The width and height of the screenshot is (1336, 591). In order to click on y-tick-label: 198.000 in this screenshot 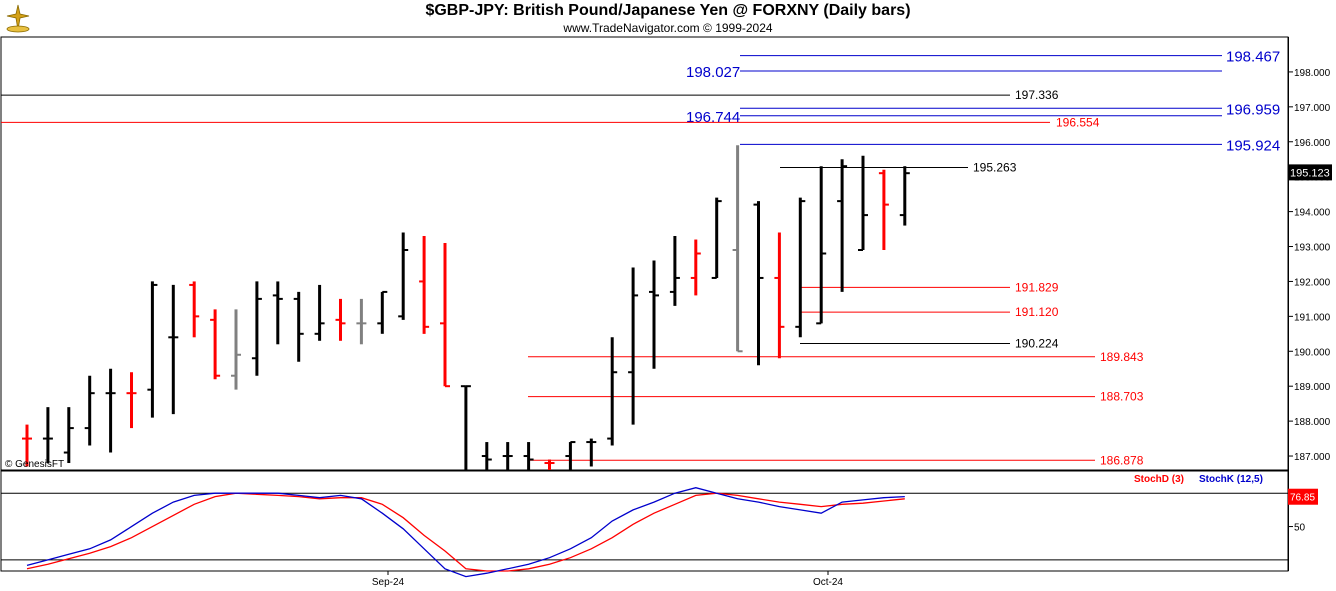, I will do `click(1312, 73)`.